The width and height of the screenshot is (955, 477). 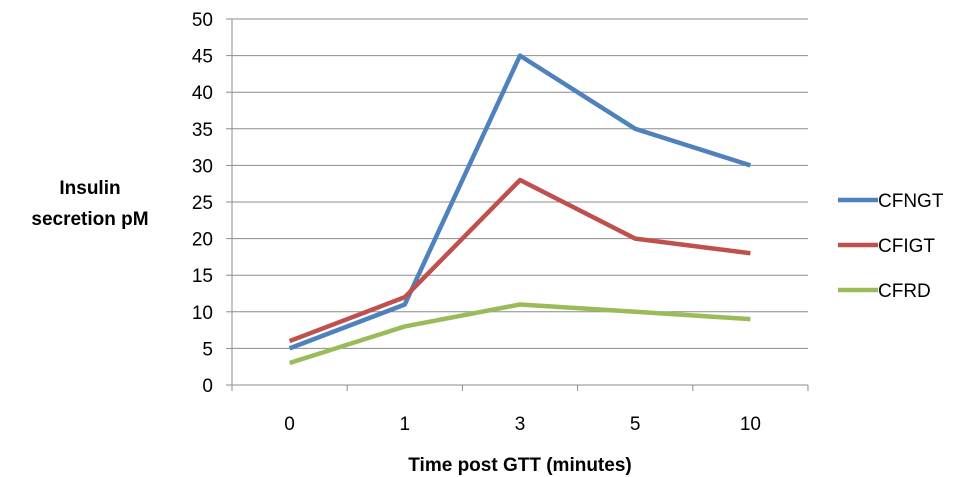 I want to click on x-tick-label: 10, so click(x=750, y=424).